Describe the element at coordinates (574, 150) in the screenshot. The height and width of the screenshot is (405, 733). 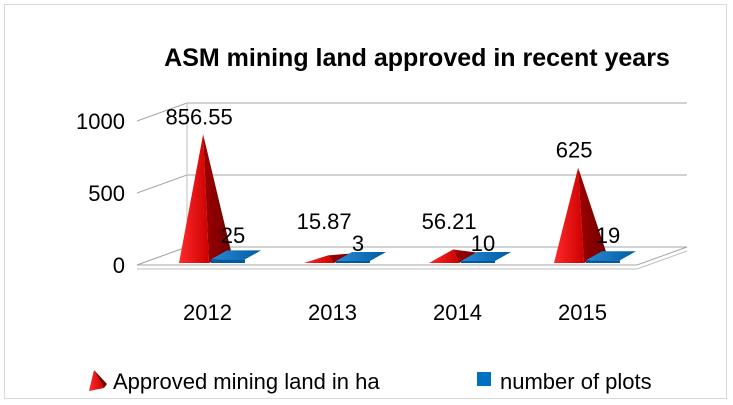
I see `data-label-approved-land: 625` at that location.